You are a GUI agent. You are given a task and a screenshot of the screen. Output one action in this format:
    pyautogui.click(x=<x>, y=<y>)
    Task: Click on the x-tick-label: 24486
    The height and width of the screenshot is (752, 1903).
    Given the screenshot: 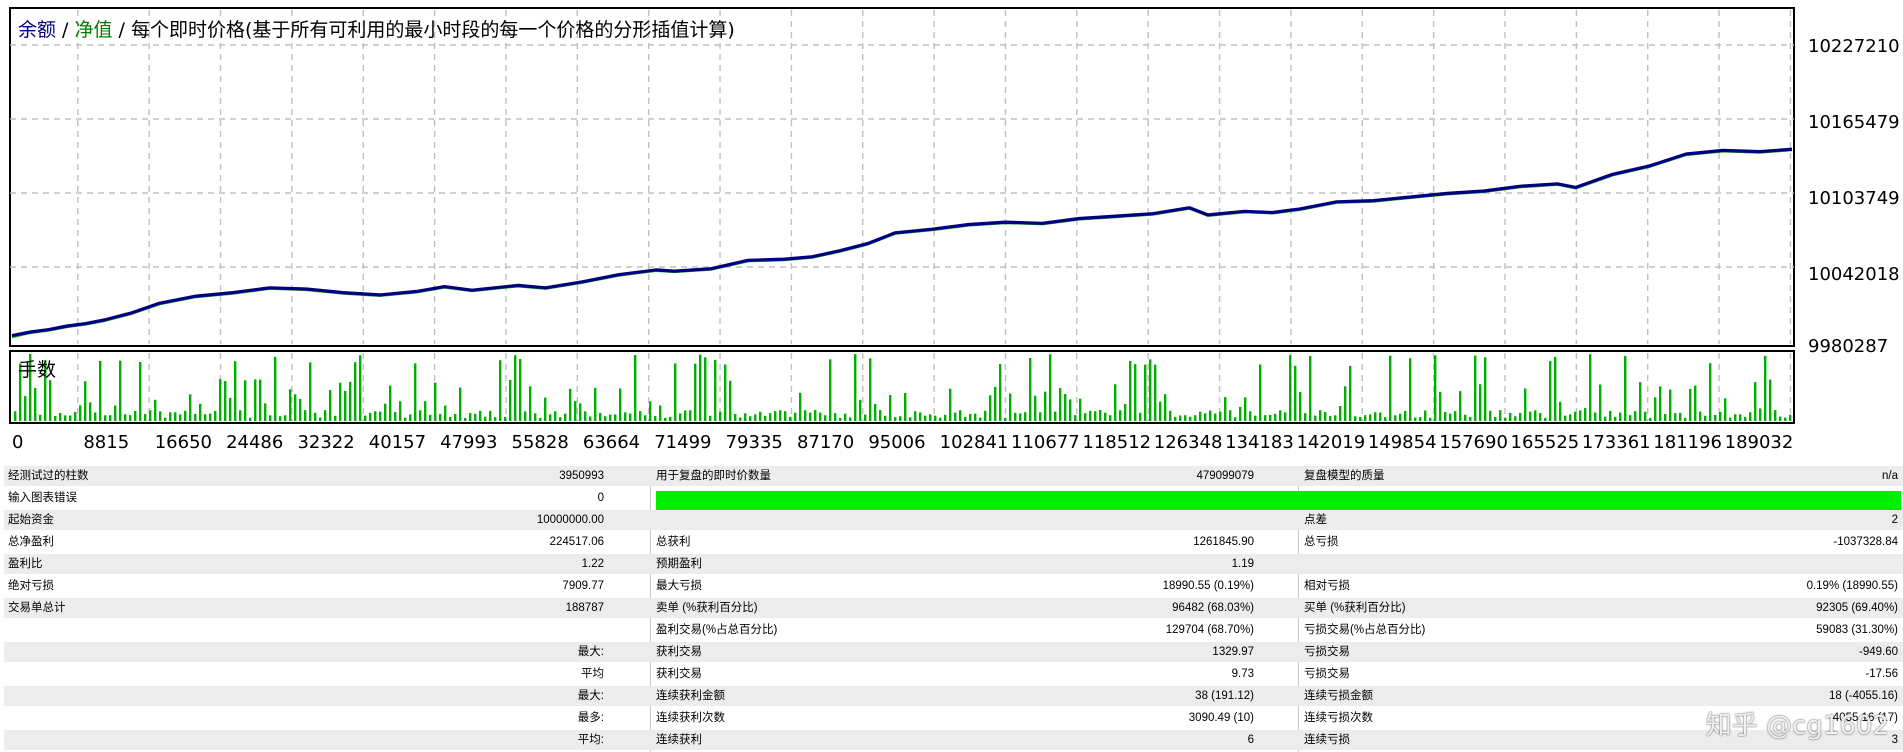 What is the action you would take?
    pyautogui.click(x=254, y=442)
    